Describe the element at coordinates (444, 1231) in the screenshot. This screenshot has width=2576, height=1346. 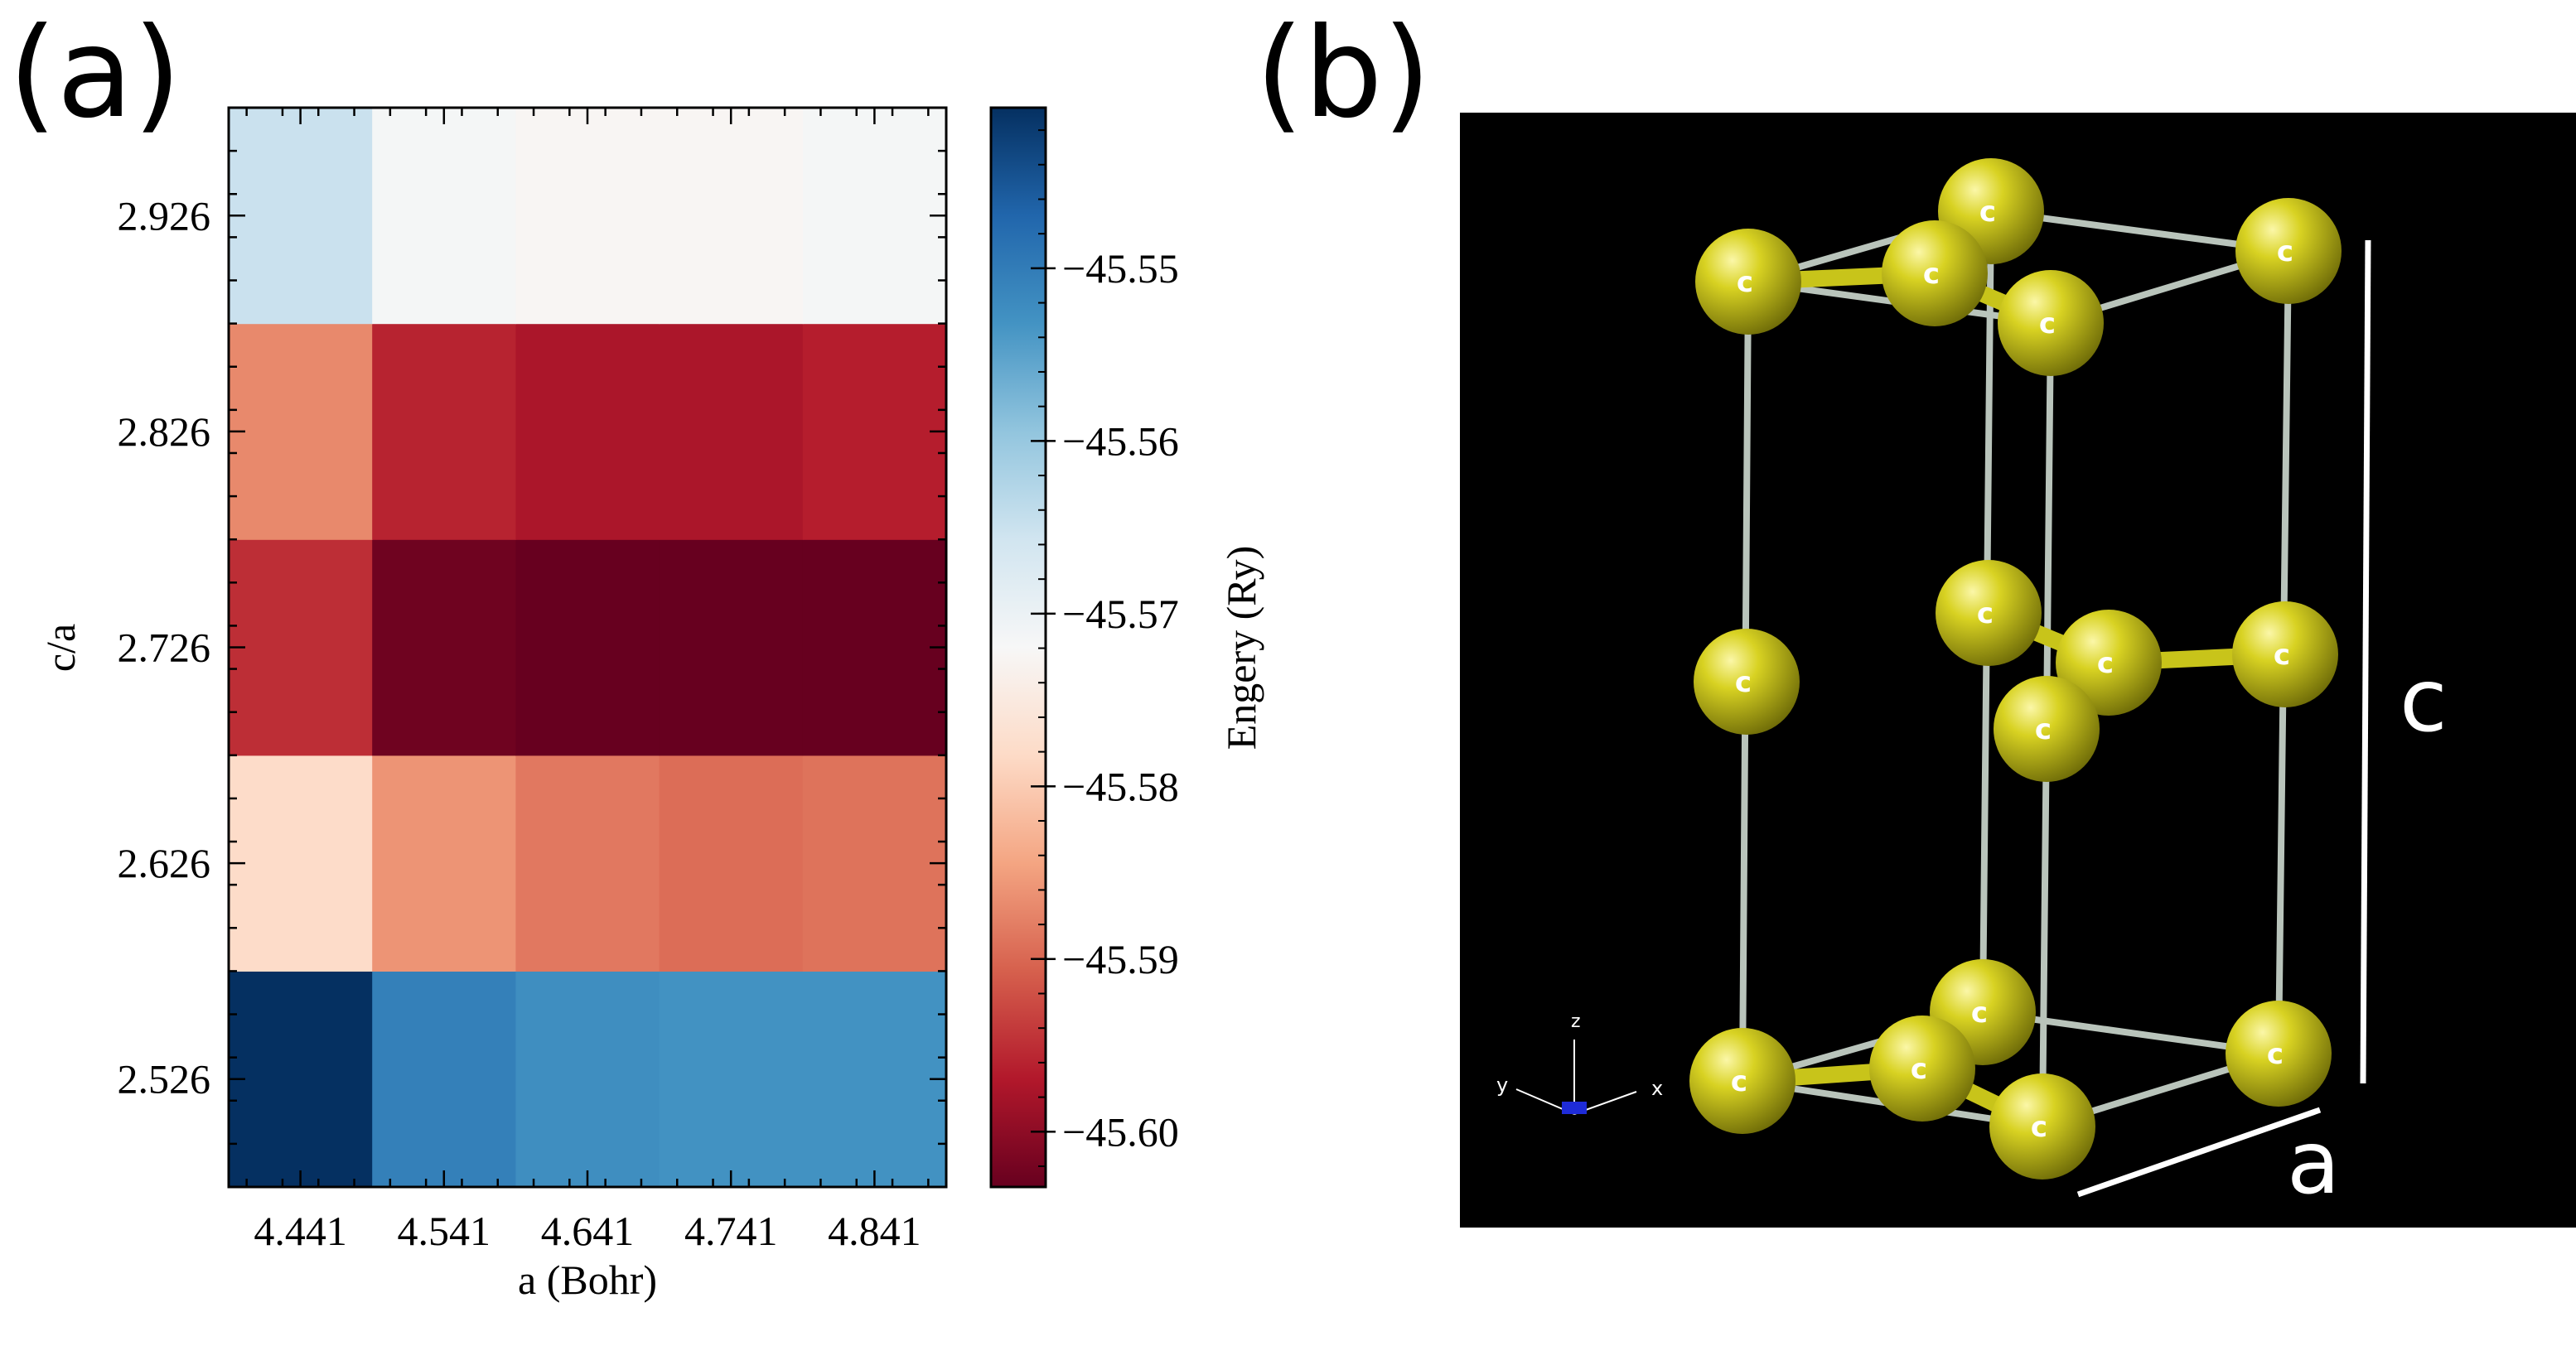
I see `x-tick-label: 4.541` at that location.